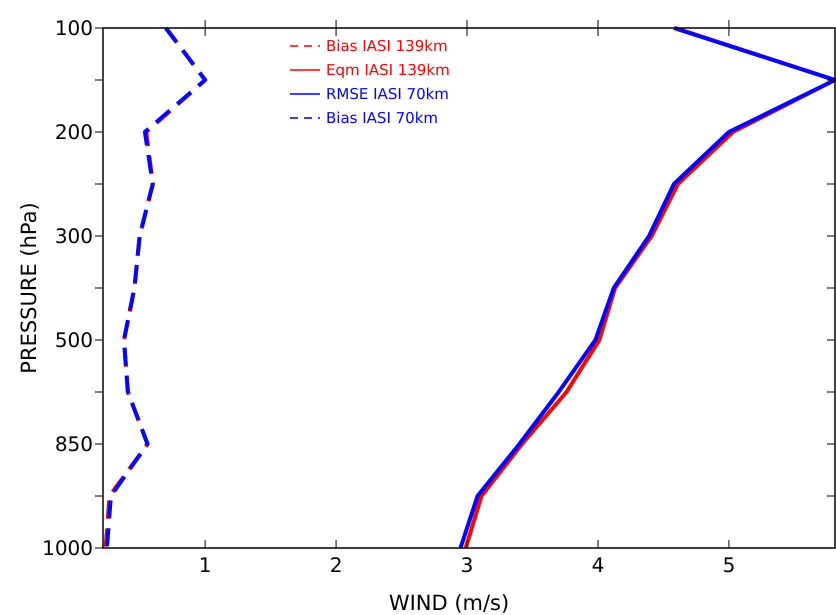 Image resolution: width=836 pixels, height=615 pixels. Describe the element at coordinates (73, 444) in the screenshot. I see `y-tick-label: 850` at that location.